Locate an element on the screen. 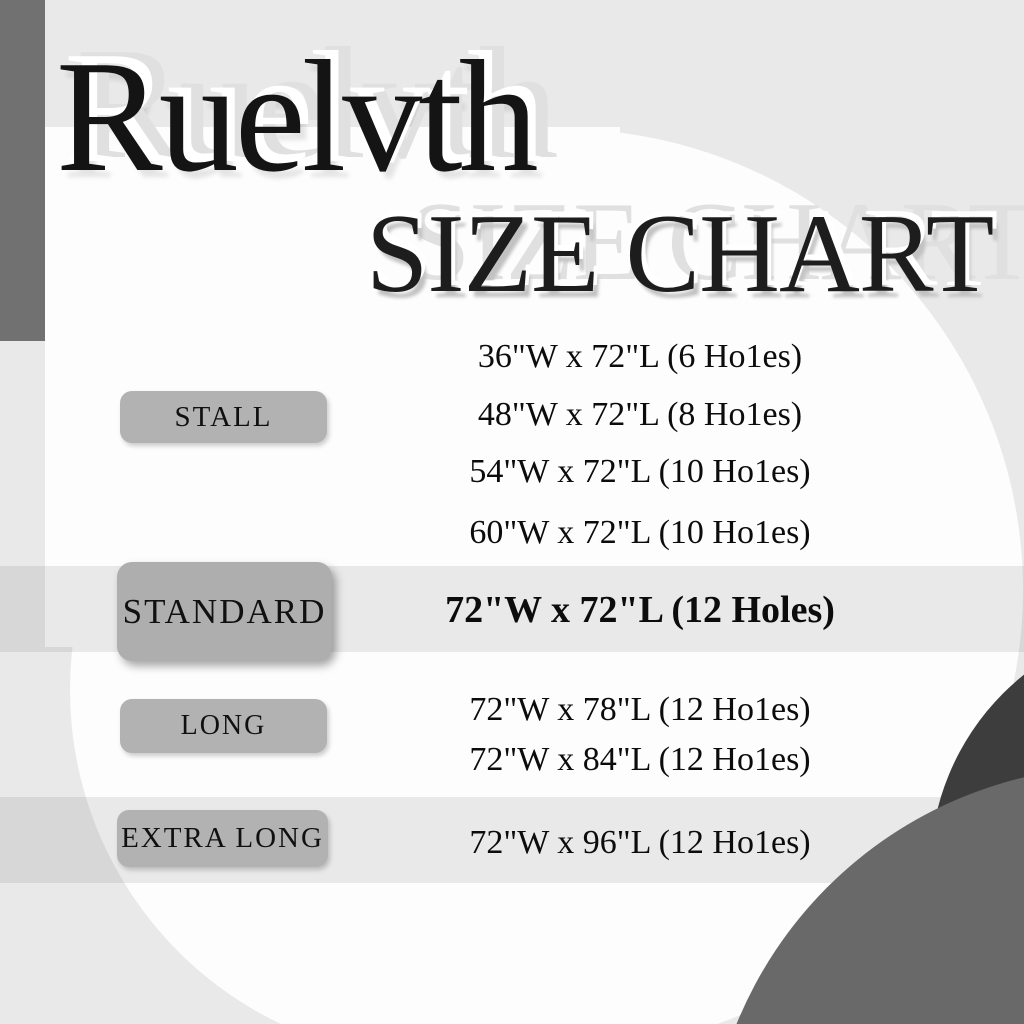 Image resolution: width=1024 pixels, height=1024 pixels. size-row-standard: 72"W x 72"L (12 Holes) is located at coordinates (640, 610).